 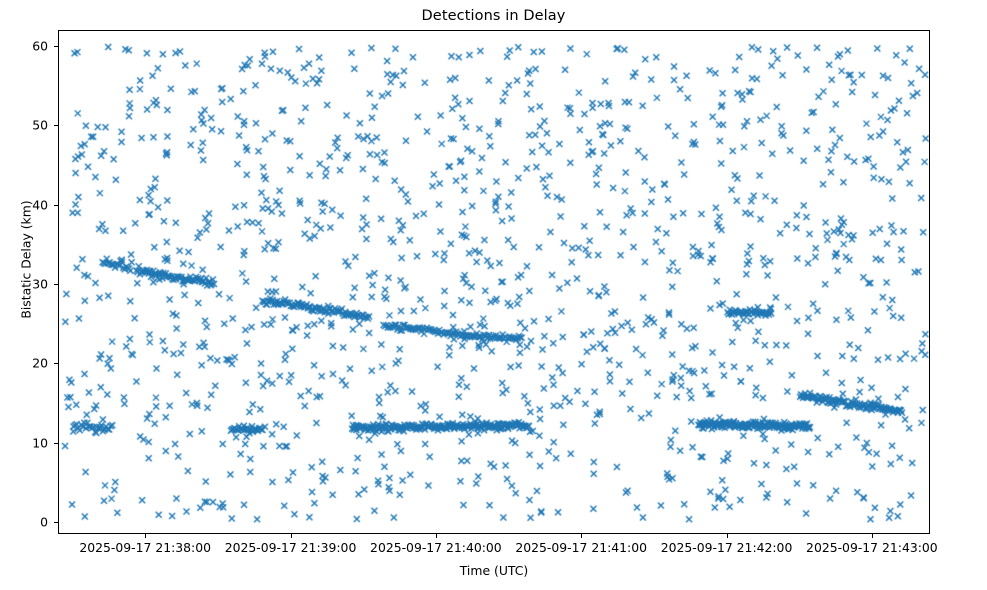 I want to click on page-title: Detections in Delay, so click(x=493, y=16).